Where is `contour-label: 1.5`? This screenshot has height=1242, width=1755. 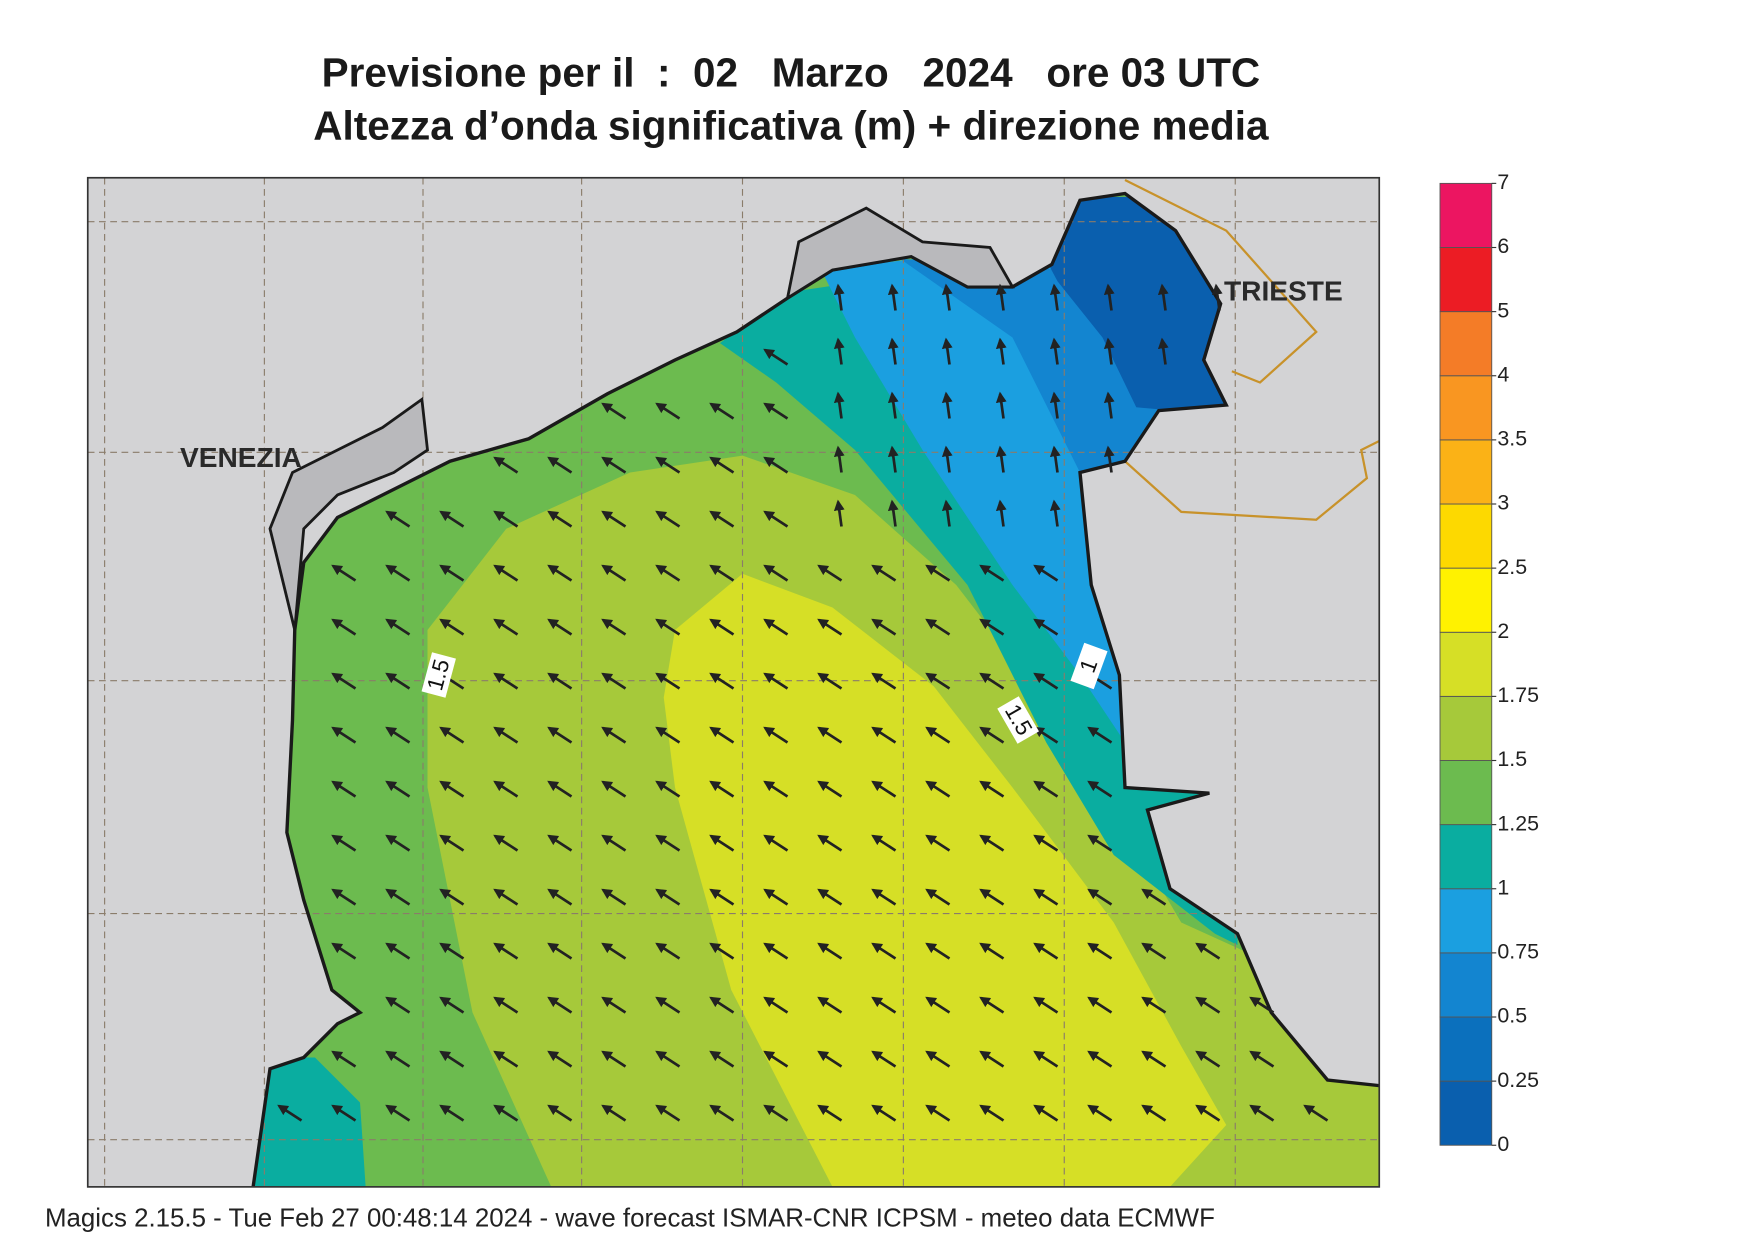 contour-label: 1.5 is located at coordinates (438, 675).